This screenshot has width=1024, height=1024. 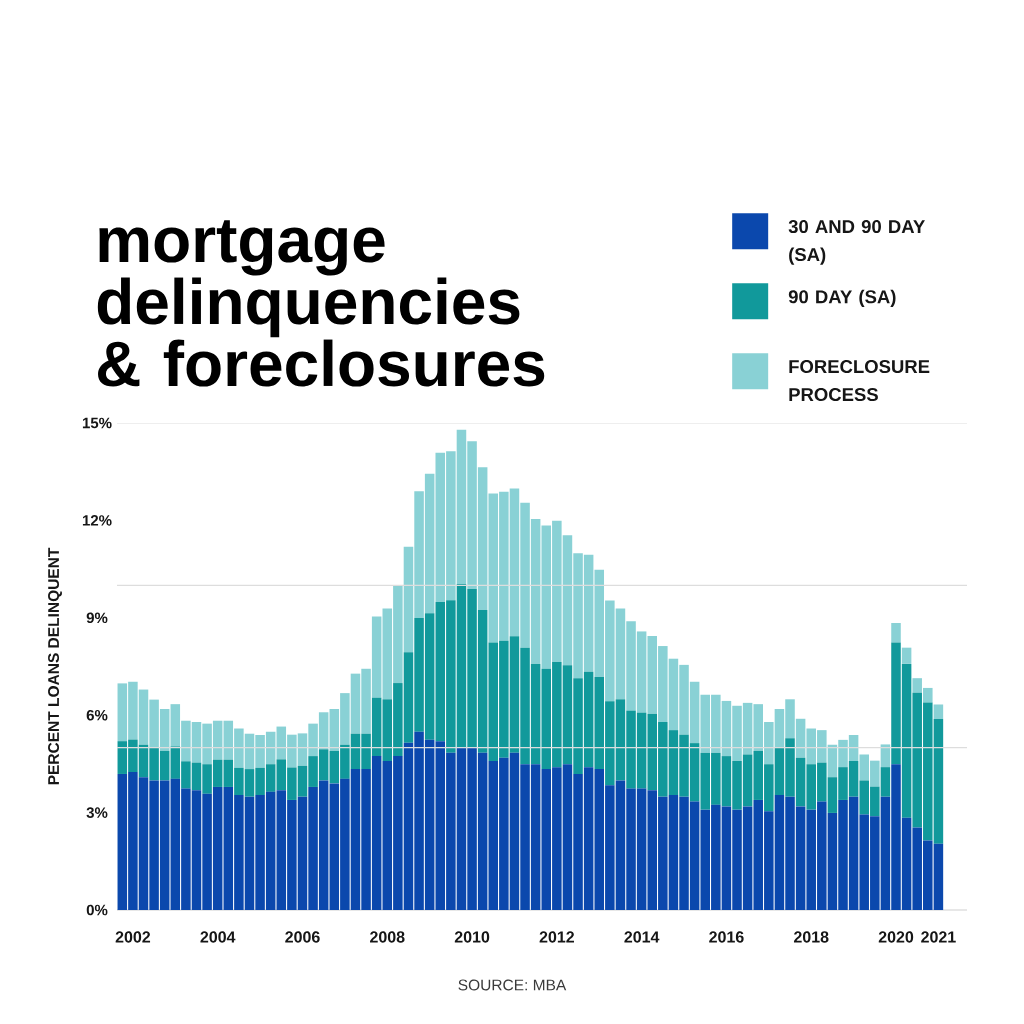 What do you see at coordinates (472, 937) in the screenshot?
I see `x-tick-label: 2010` at bounding box center [472, 937].